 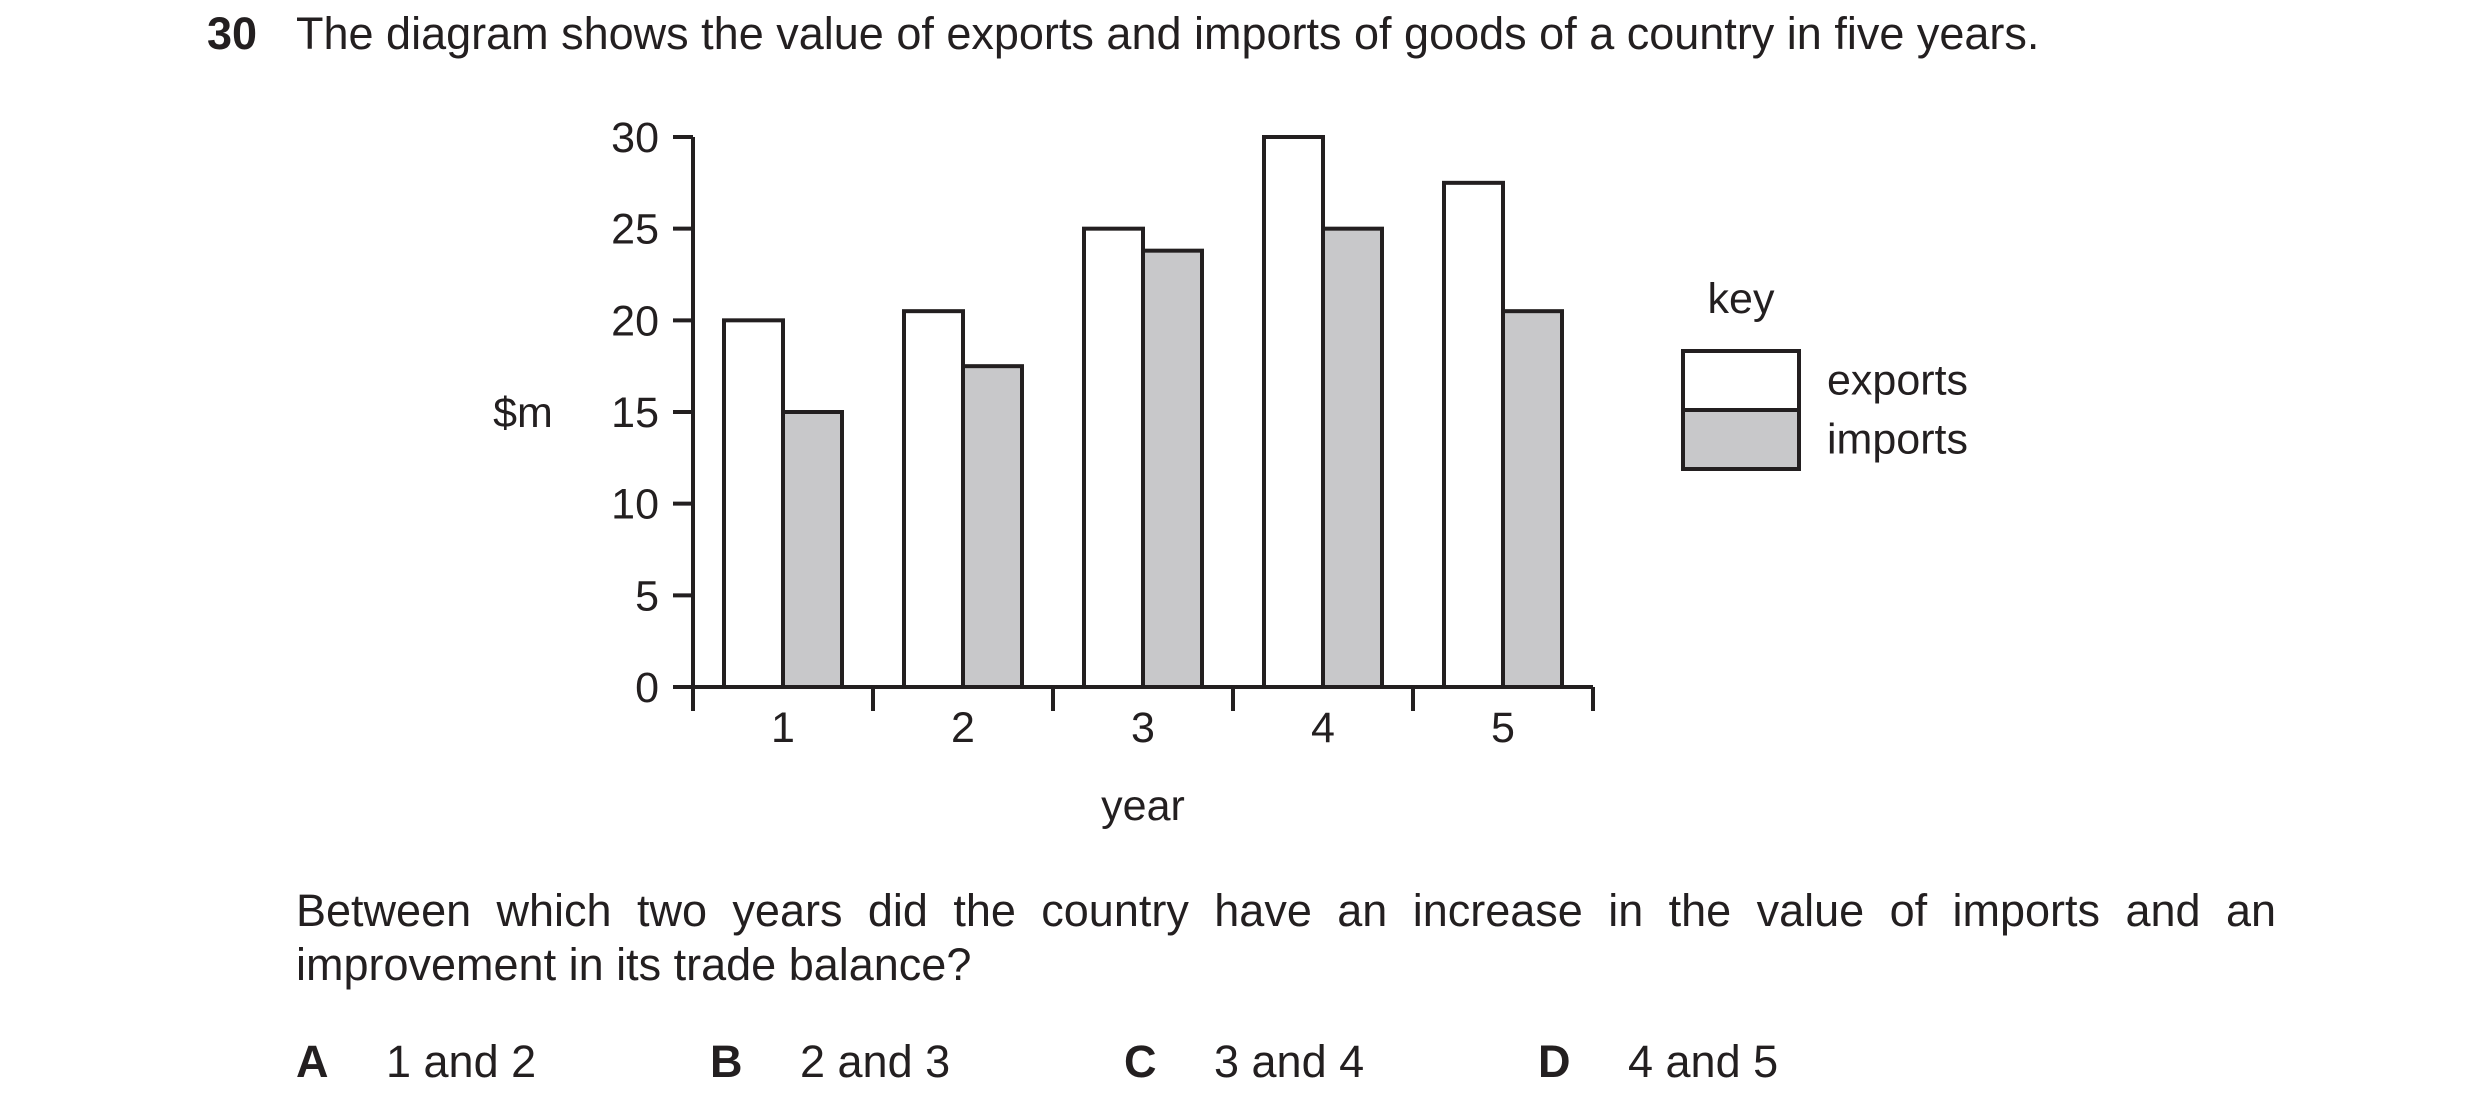 What do you see at coordinates (1143, 728) in the screenshot?
I see `x-tick-label: 3` at bounding box center [1143, 728].